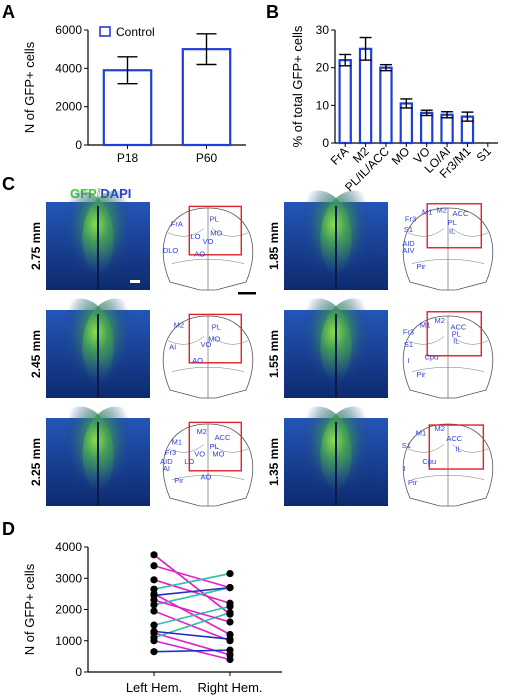 Image resolution: width=526 pixels, height=700 pixels. I want to click on scale-bar-atlas, so click(247, 293).